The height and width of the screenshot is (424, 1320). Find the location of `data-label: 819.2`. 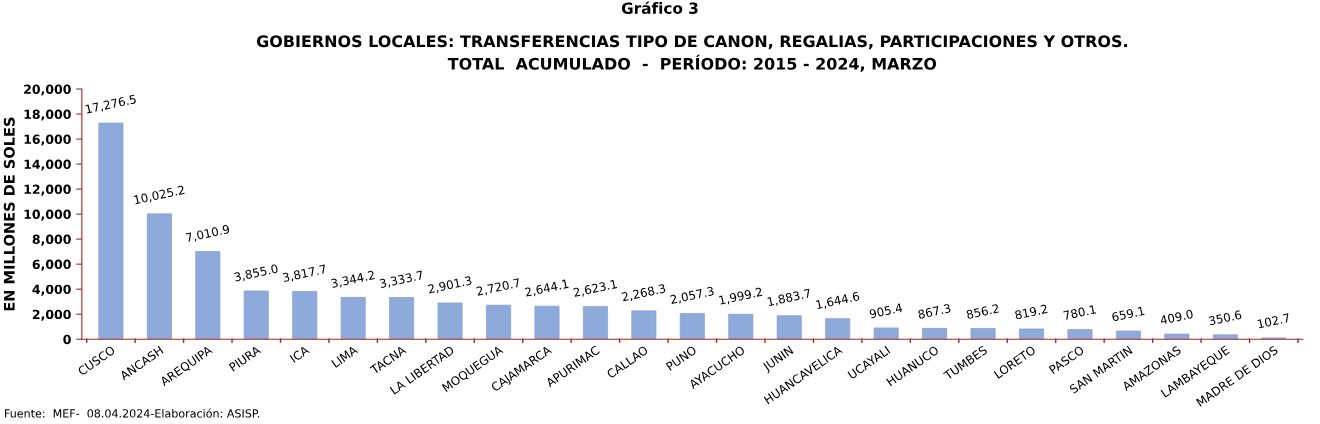

data-label: 819.2 is located at coordinates (1031, 312).